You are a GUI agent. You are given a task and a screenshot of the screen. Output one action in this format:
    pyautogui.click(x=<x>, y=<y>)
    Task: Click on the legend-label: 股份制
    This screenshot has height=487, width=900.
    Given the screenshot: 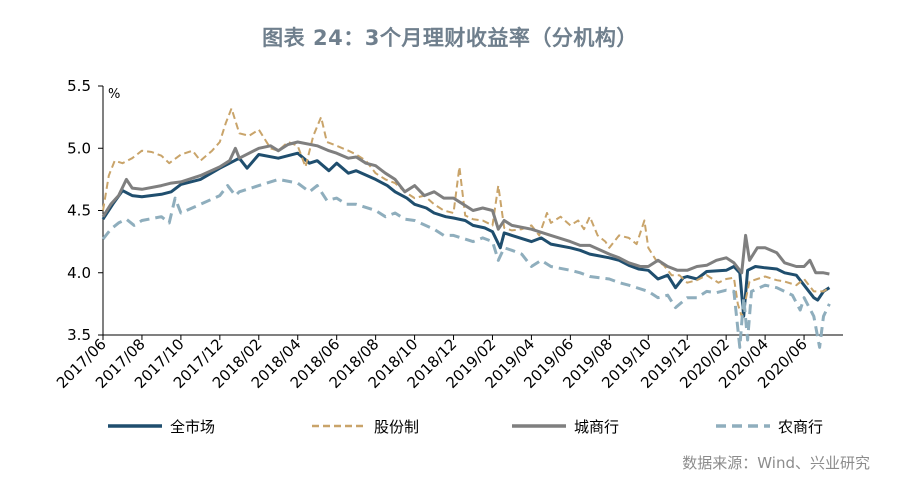 What is the action you would take?
    pyautogui.click(x=396, y=427)
    